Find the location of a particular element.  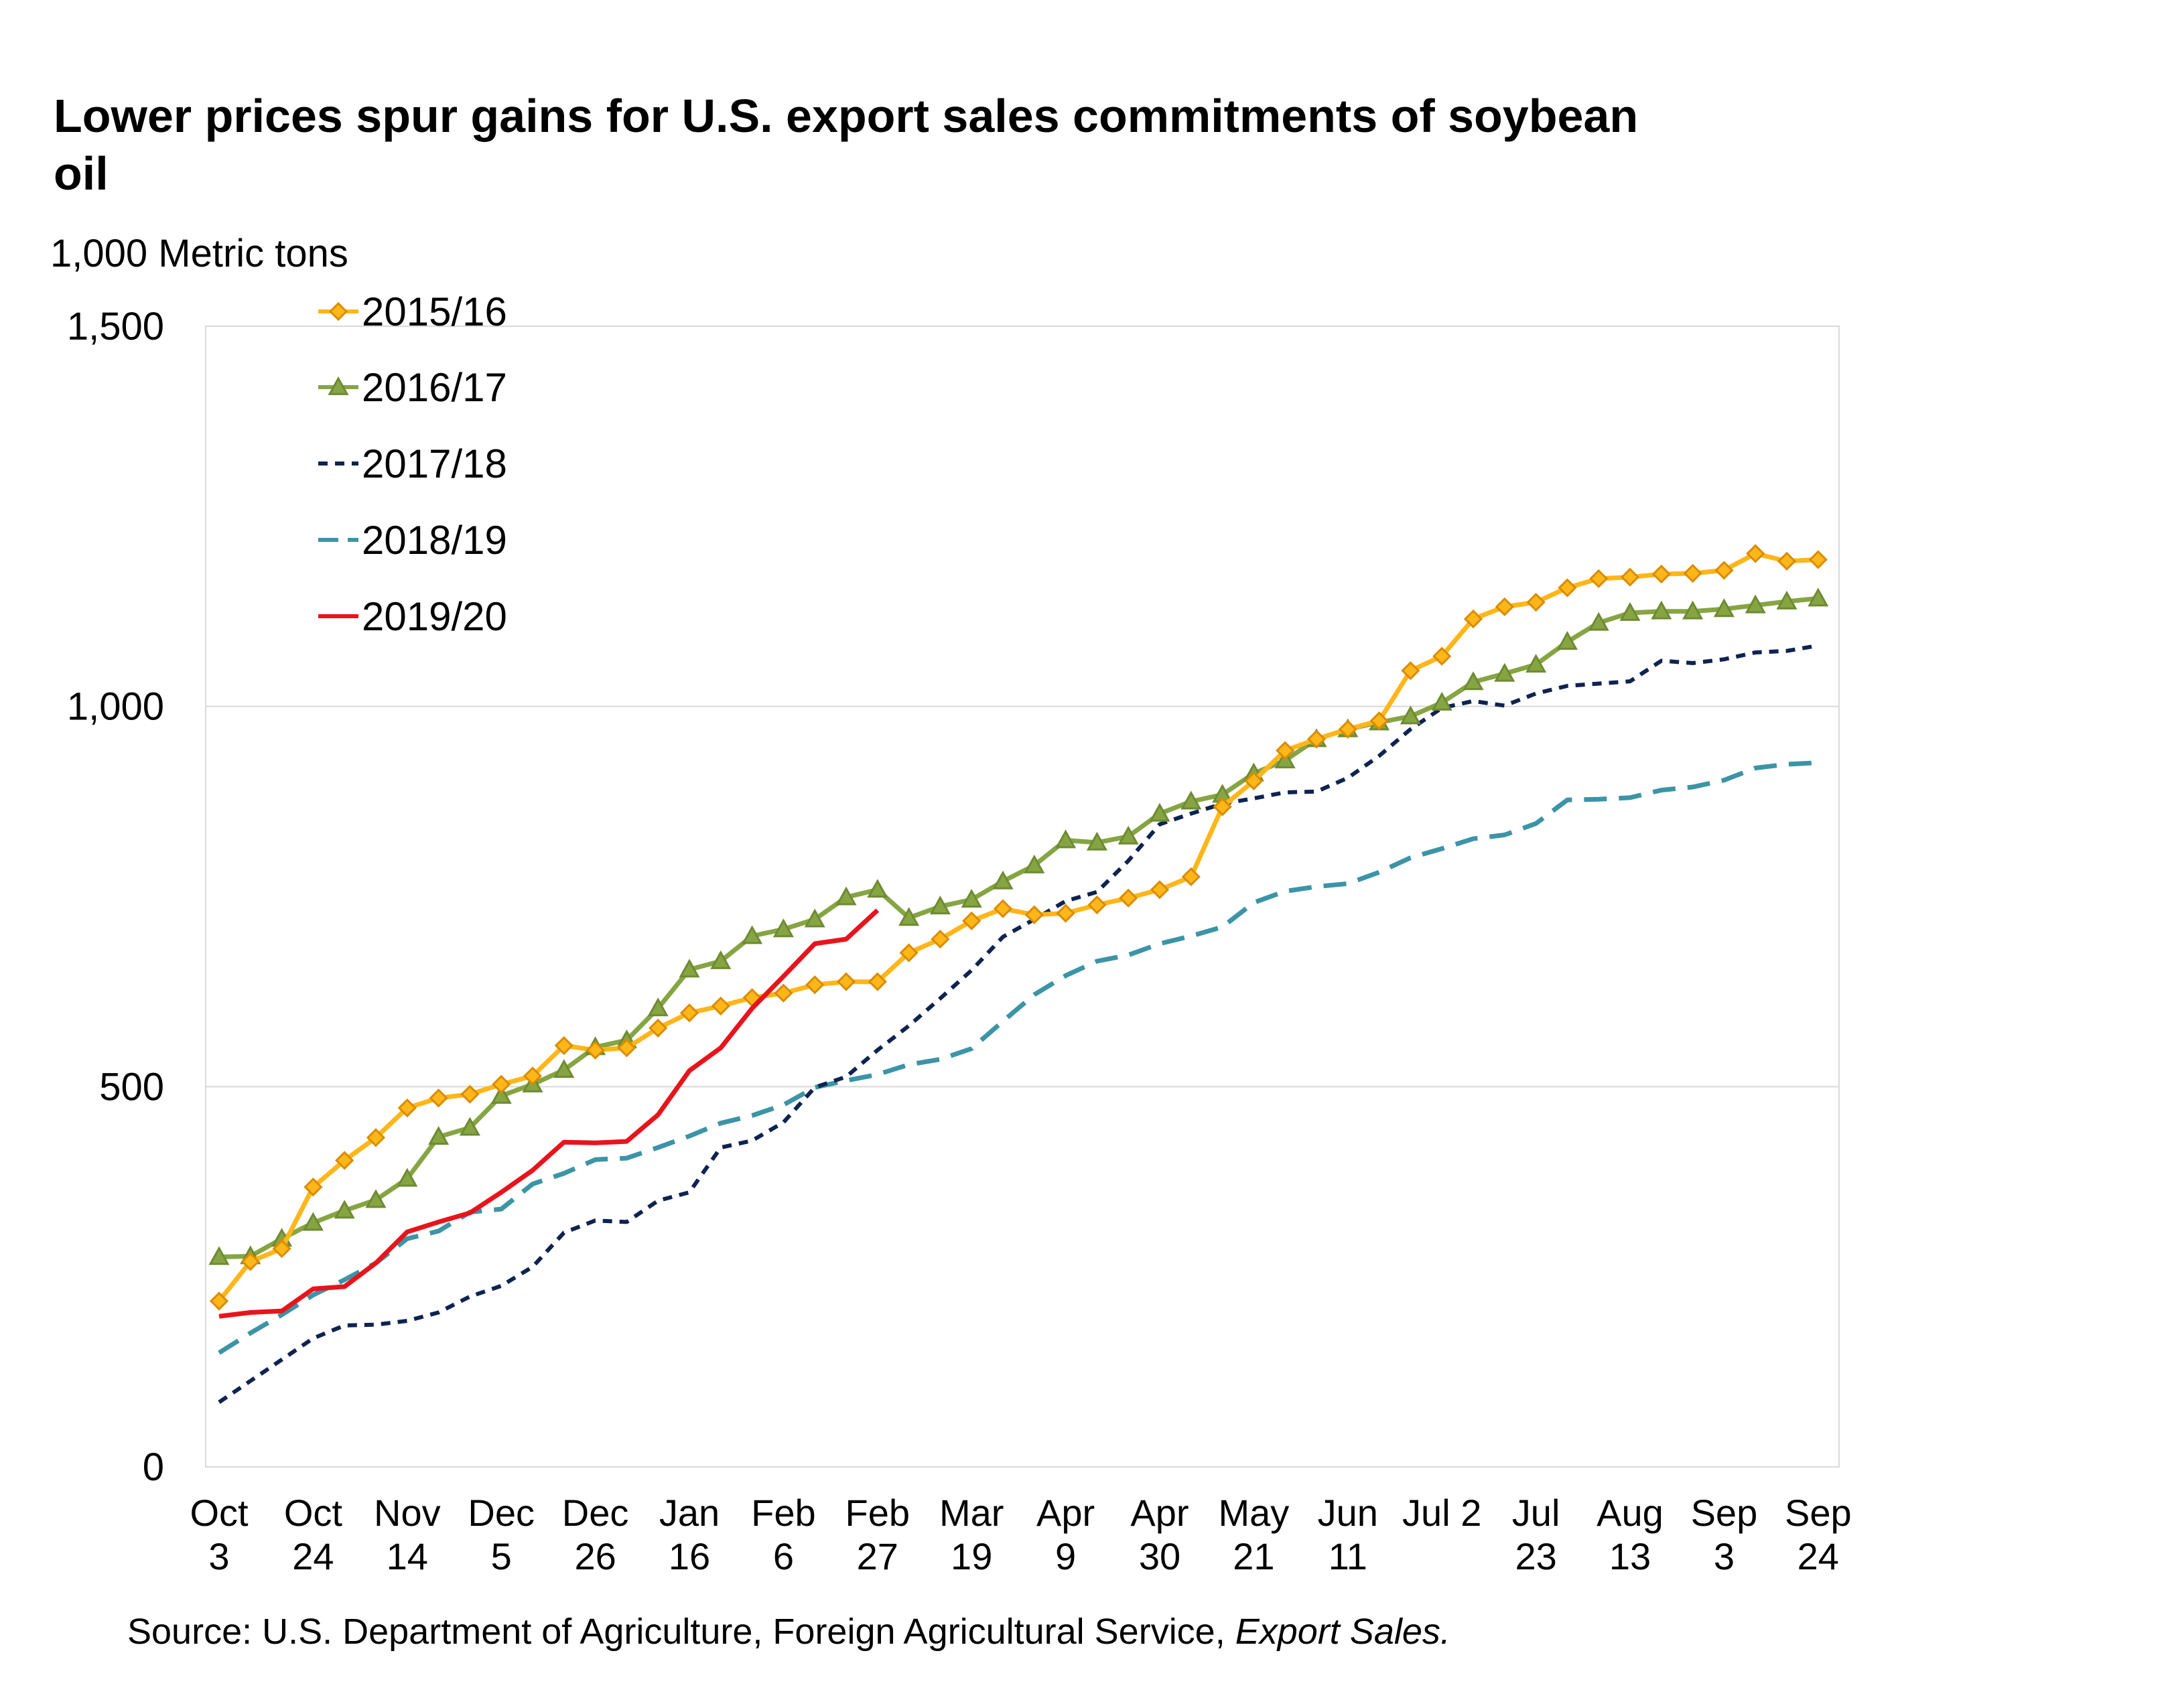

y-tick-label: 1,000 is located at coordinates (116, 707).